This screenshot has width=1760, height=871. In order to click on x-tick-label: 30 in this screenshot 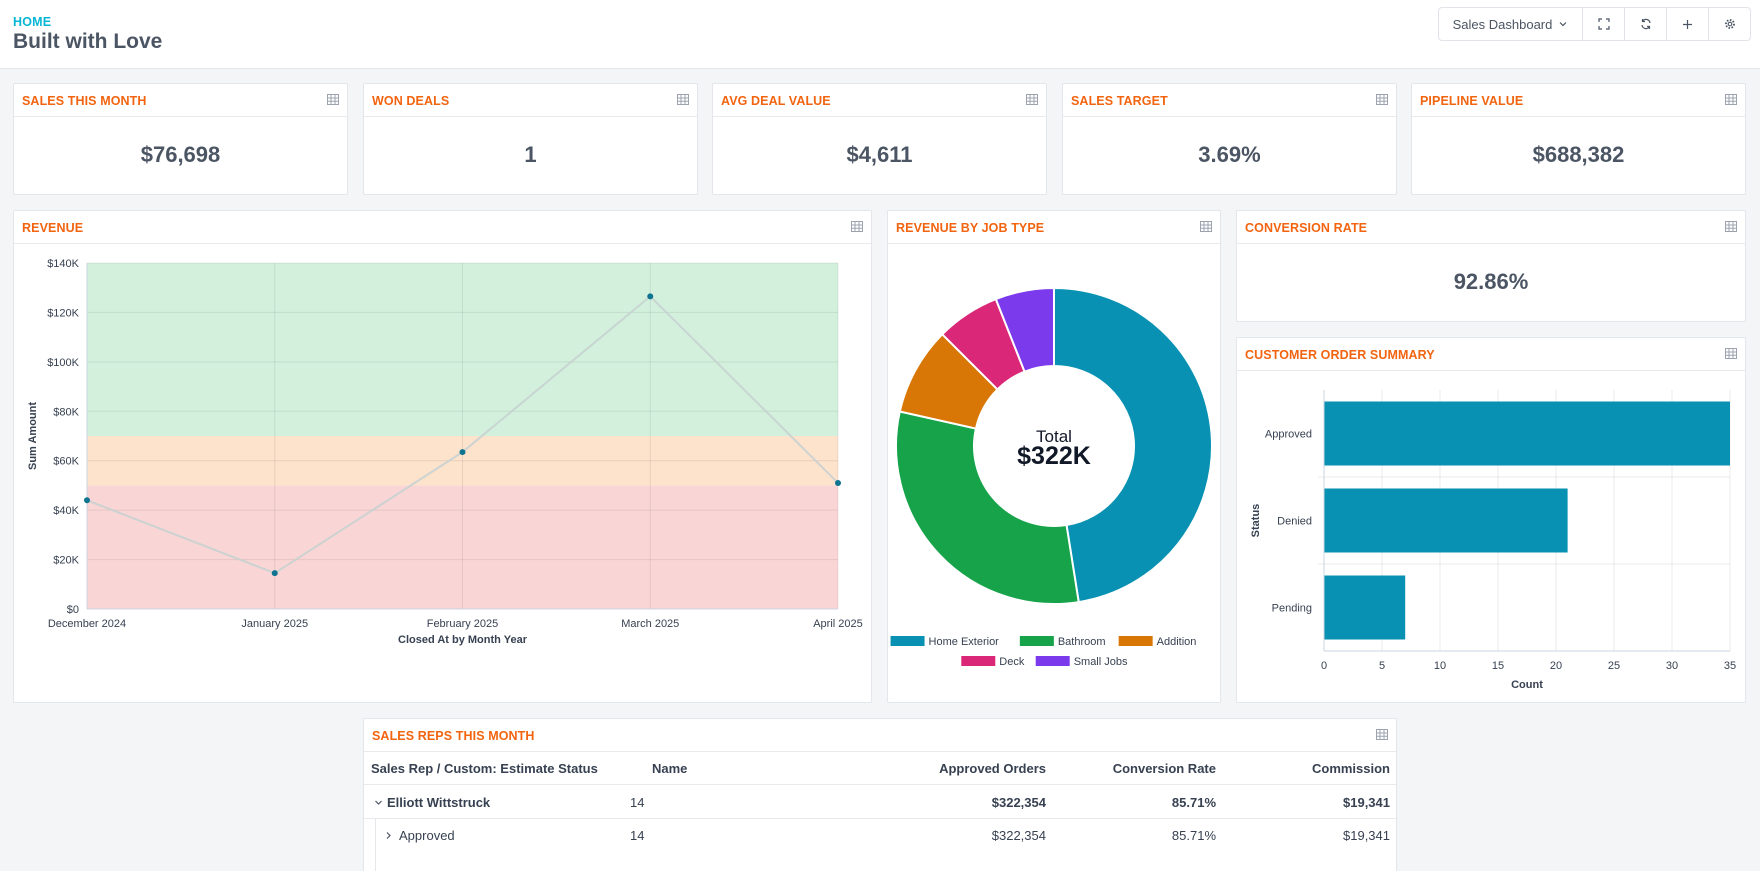, I will do `click(1672, 666)`.